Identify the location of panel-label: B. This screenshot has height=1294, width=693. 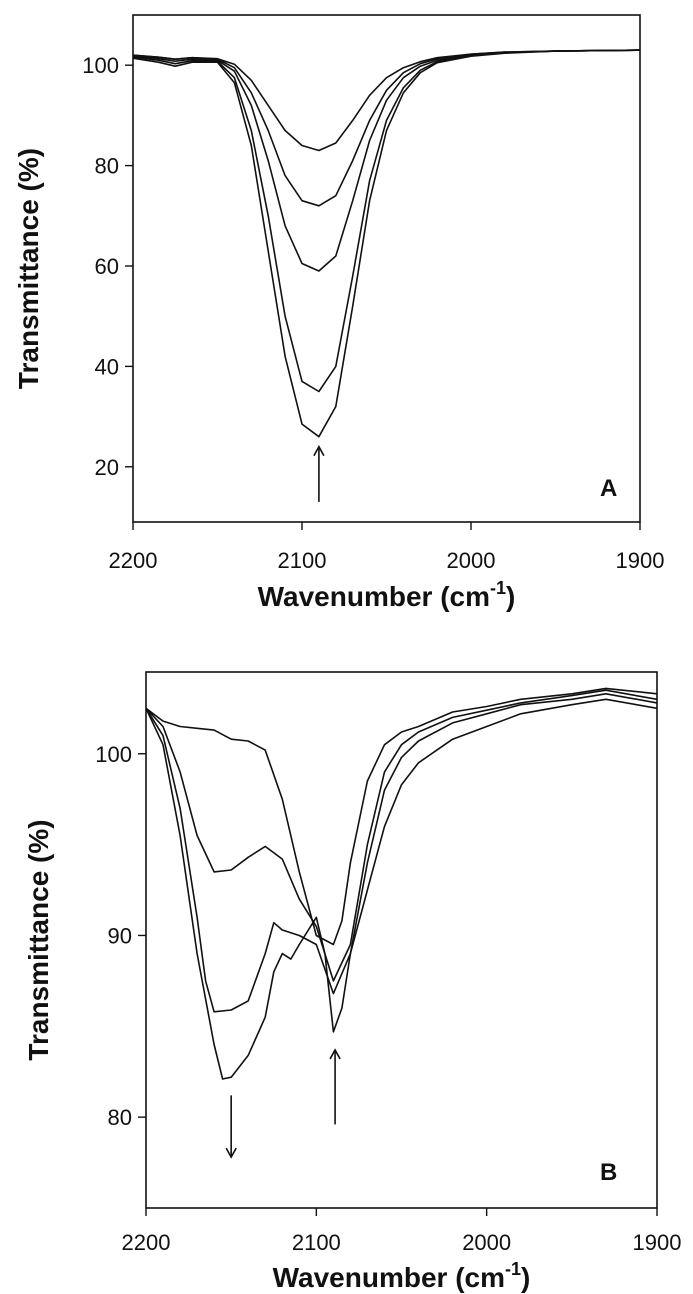
(608, 1172).